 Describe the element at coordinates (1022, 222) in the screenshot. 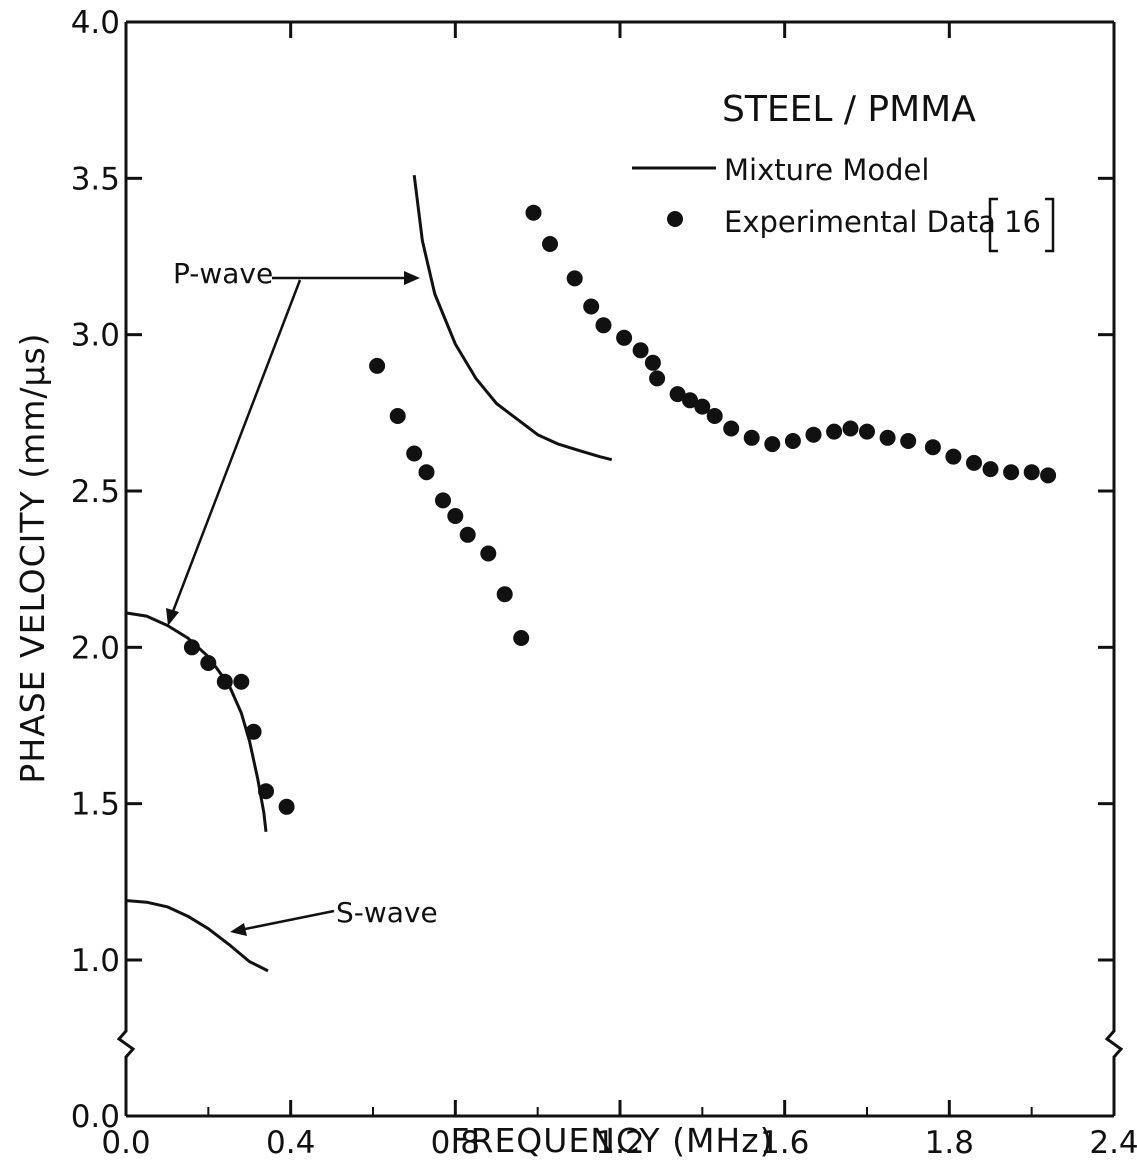

I see `legend-marker-ref: 16` at that location.